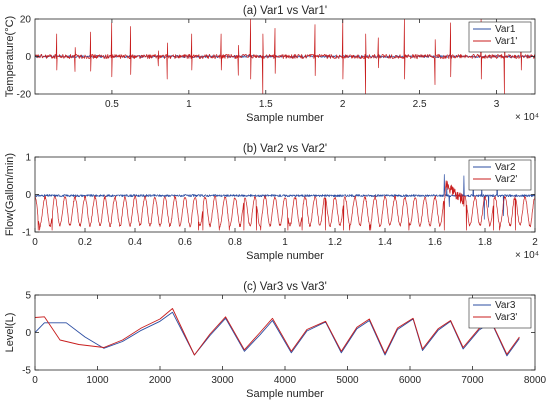 The width and height of the screenshot is (550, 408). I want to click on chart-title: (b) Var2 vs Var2', so click(285, 149).